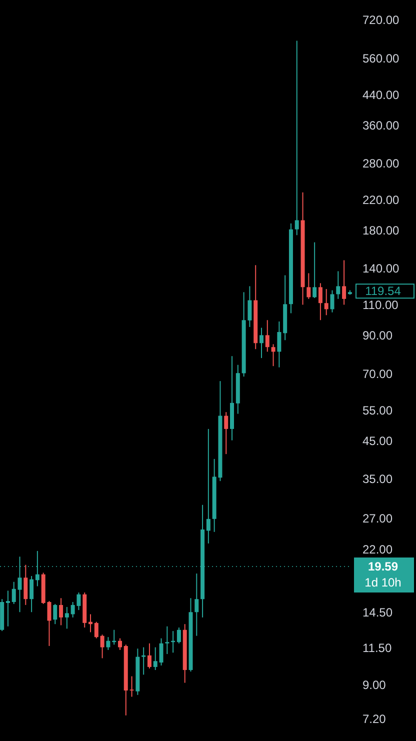 The width and height of the screenshot is (416, 741). I want to click on y-tick-label: 14.50, so click(377, 613).